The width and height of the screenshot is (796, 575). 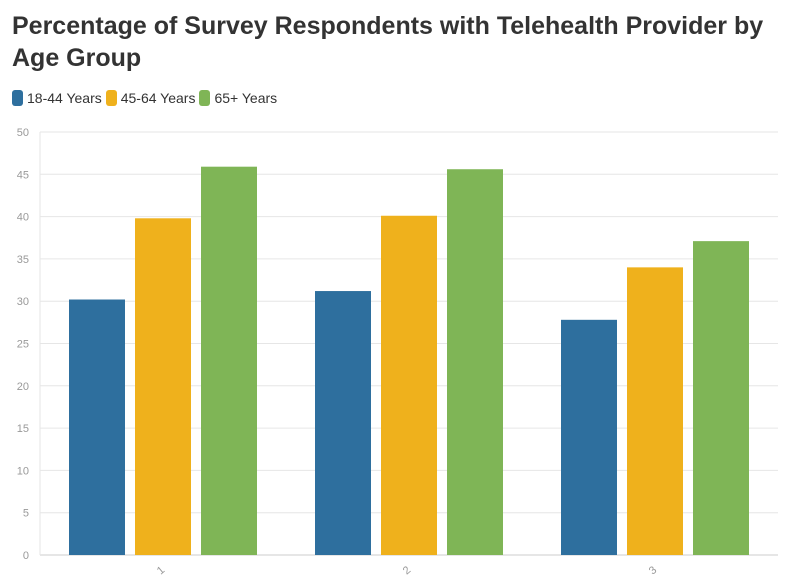 I want to click on bar: 45-64 Years: 39.8, so click(x=163, y=387).